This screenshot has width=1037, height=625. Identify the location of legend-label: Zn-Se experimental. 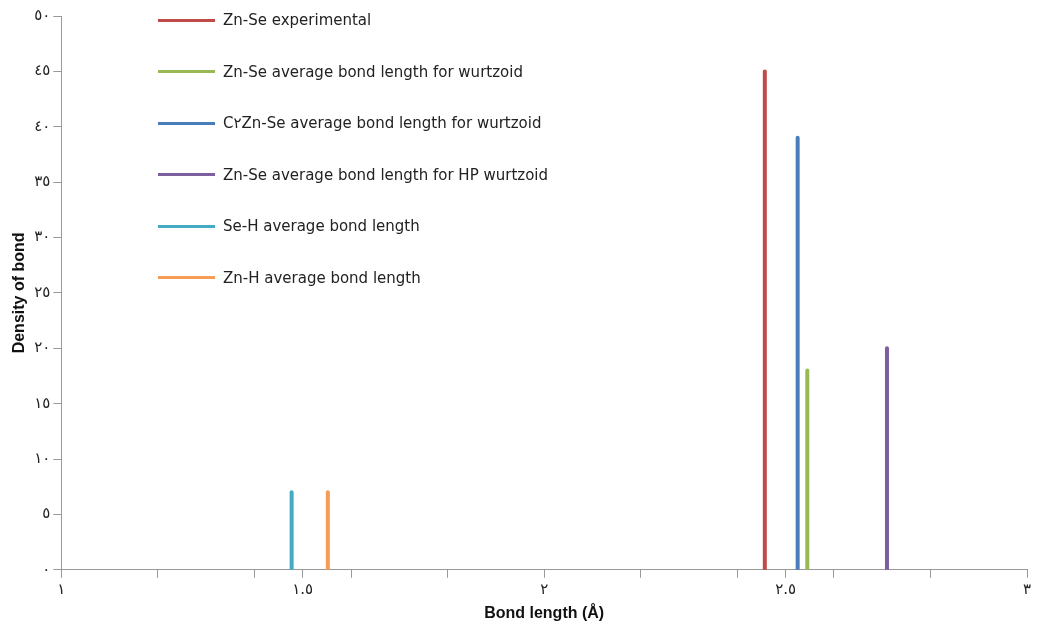
(297, 20).